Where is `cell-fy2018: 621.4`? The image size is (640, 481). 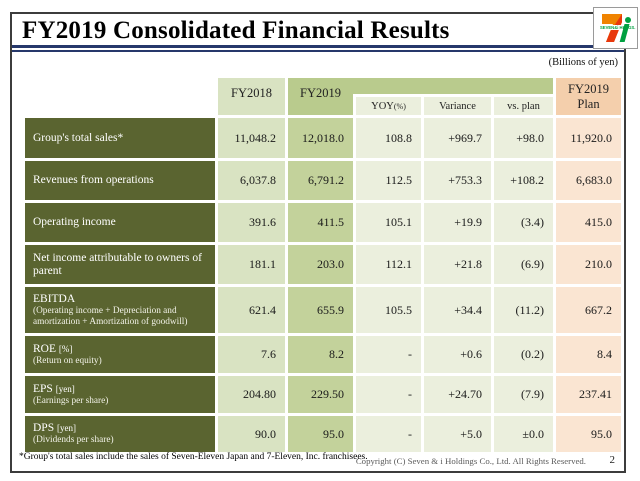 cell-fy2018: 621.4 is located at coordinates (251, 310).